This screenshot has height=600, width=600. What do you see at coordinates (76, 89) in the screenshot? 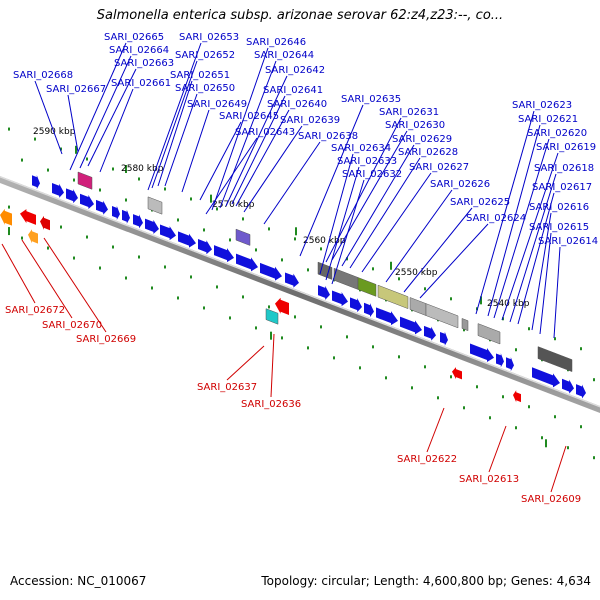
I see `gene-label: SARI_02667` at bounding box center [76, 89].